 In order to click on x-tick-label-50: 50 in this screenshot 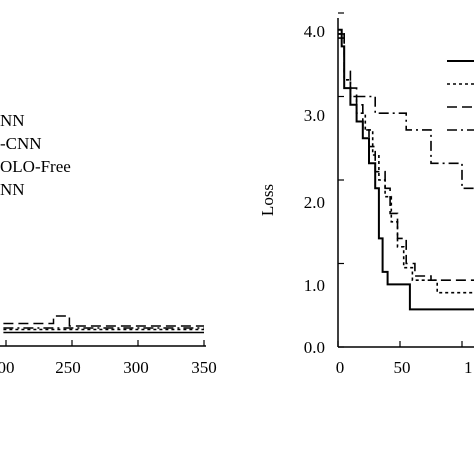, I will do `click(402, 367)`.